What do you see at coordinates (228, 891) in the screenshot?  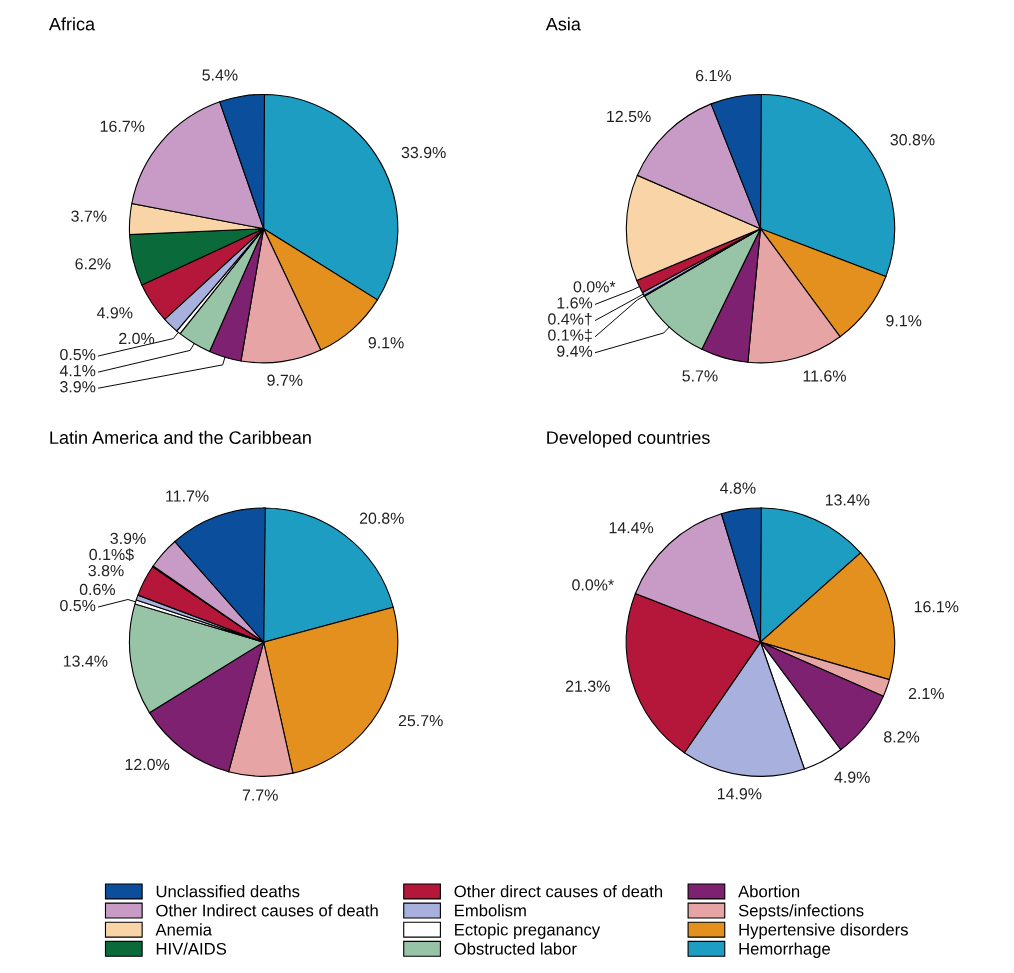 I see `legend-label: Unclassified deaths` at bounding box center [228, 891].